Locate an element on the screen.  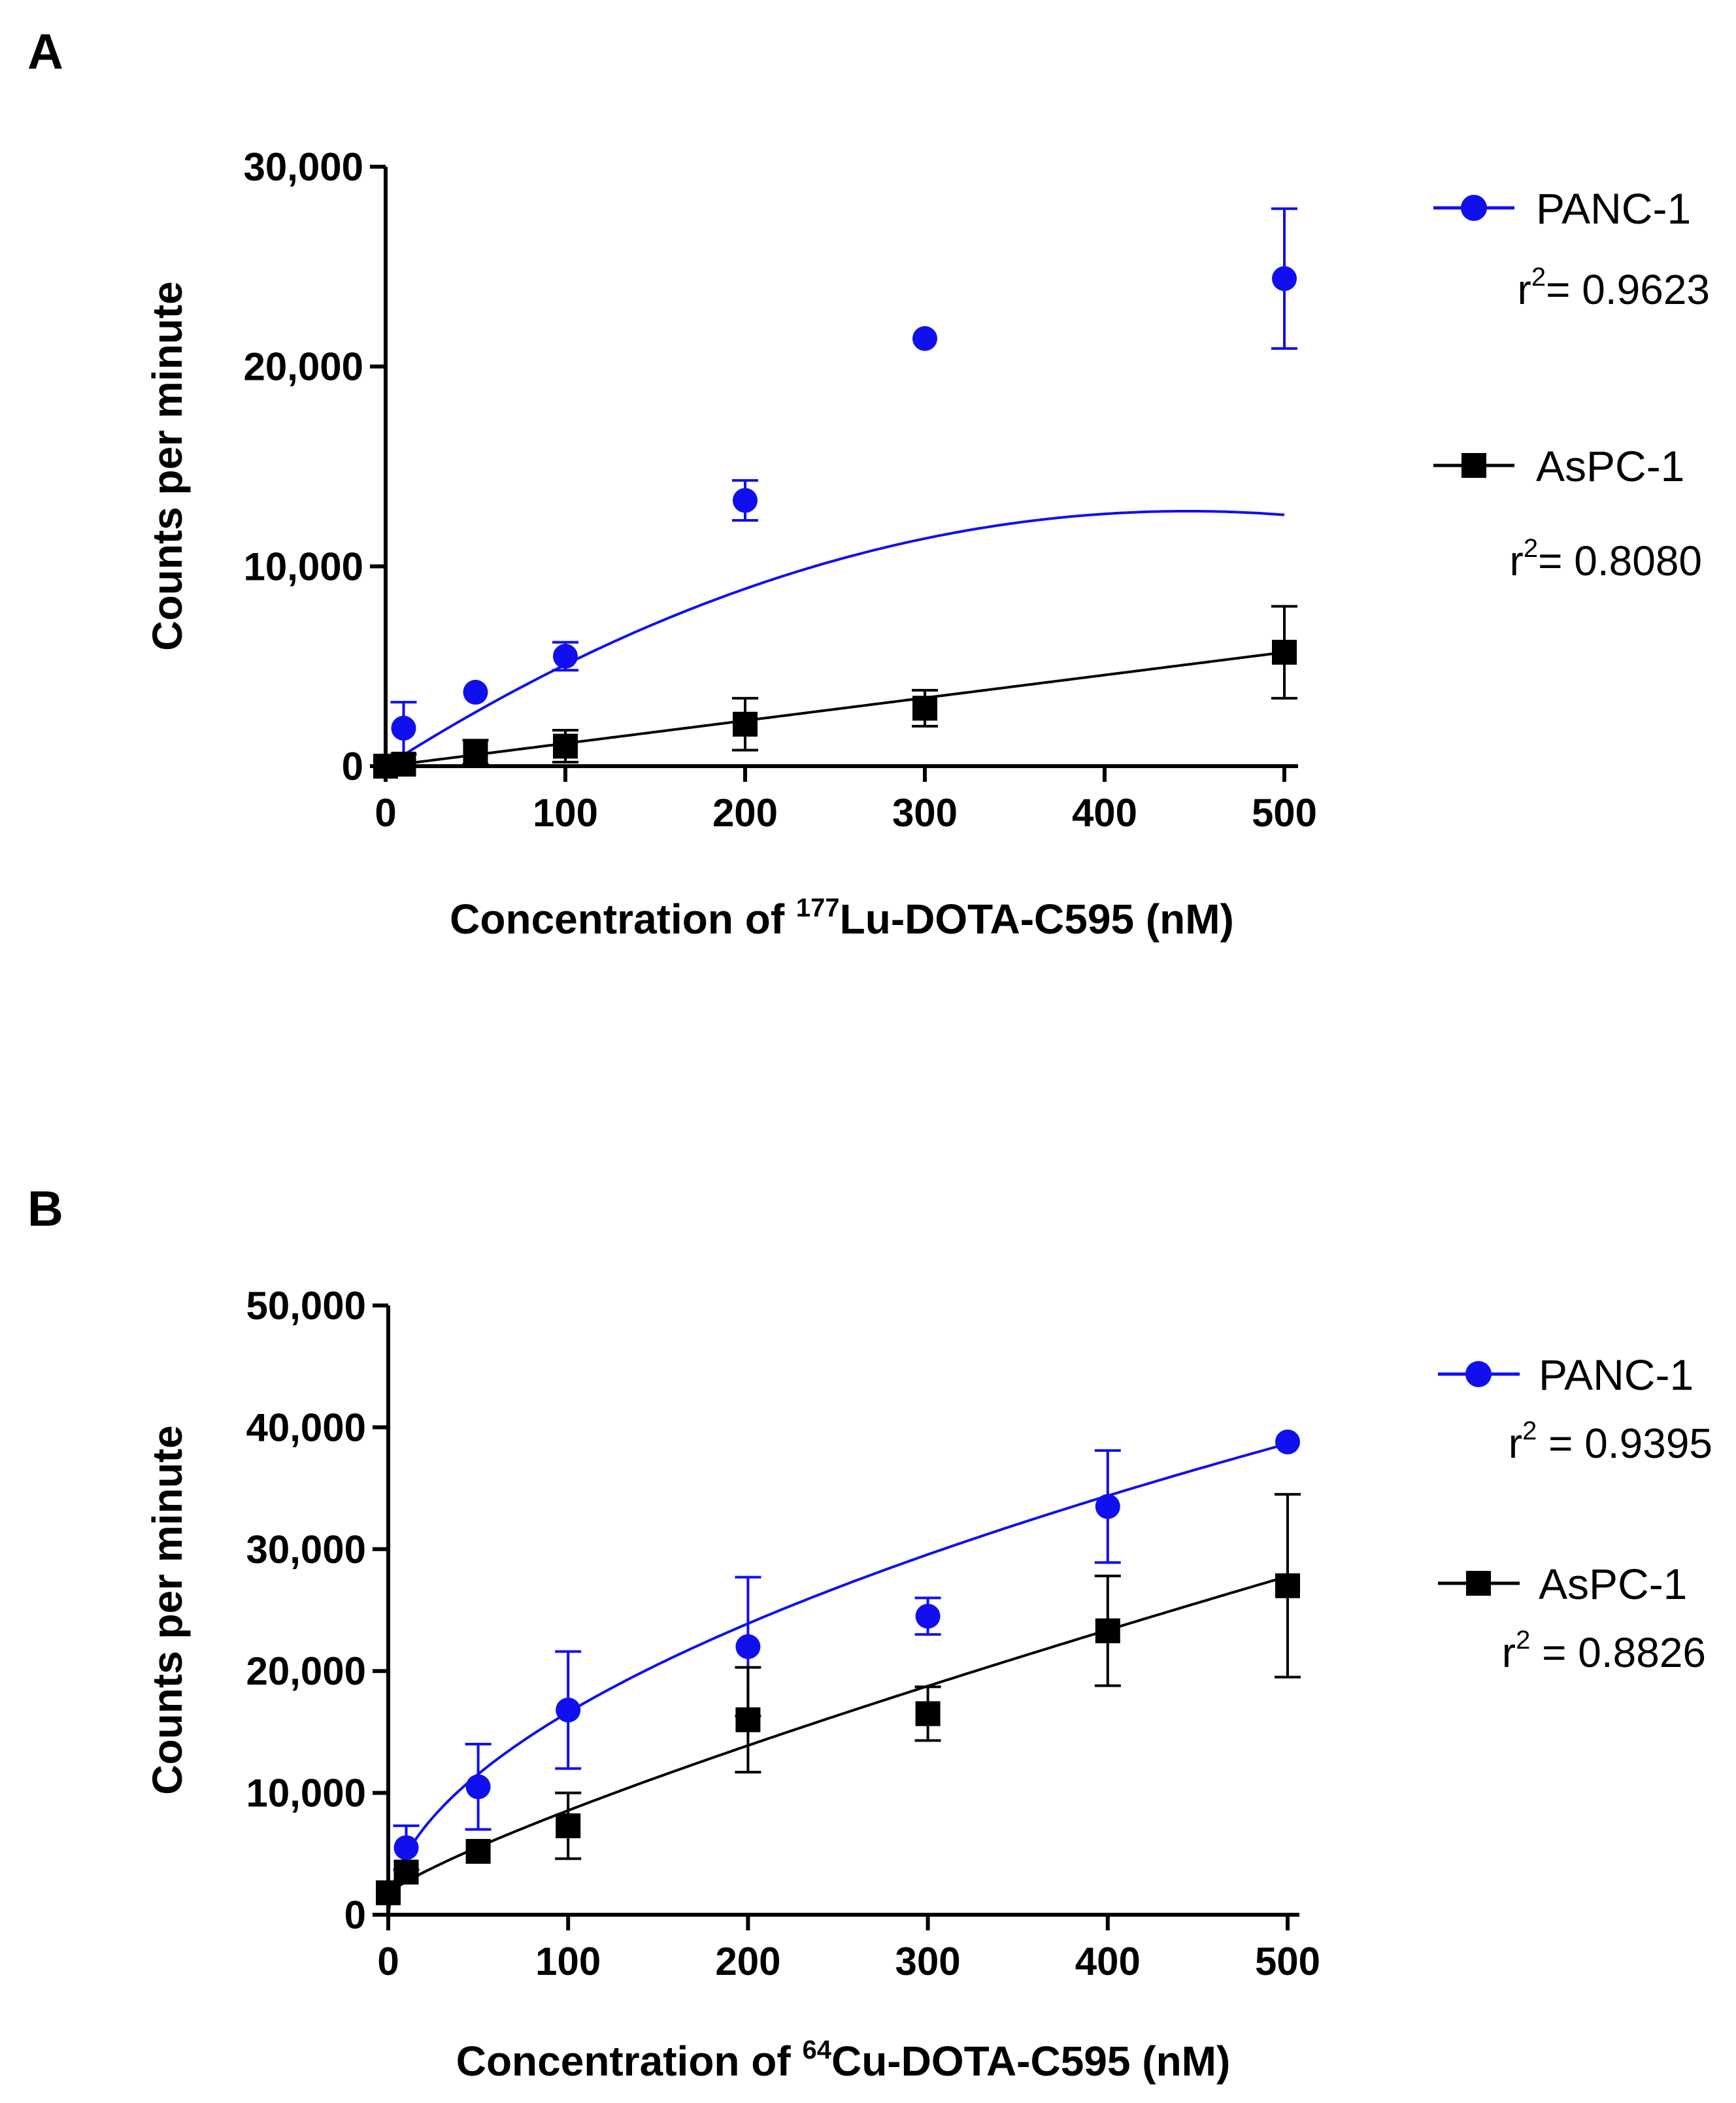
panel-a-x-axis-title: Concentration of 177Lu-DOTA-C595 (nM) is located at coordinates (842, 918).